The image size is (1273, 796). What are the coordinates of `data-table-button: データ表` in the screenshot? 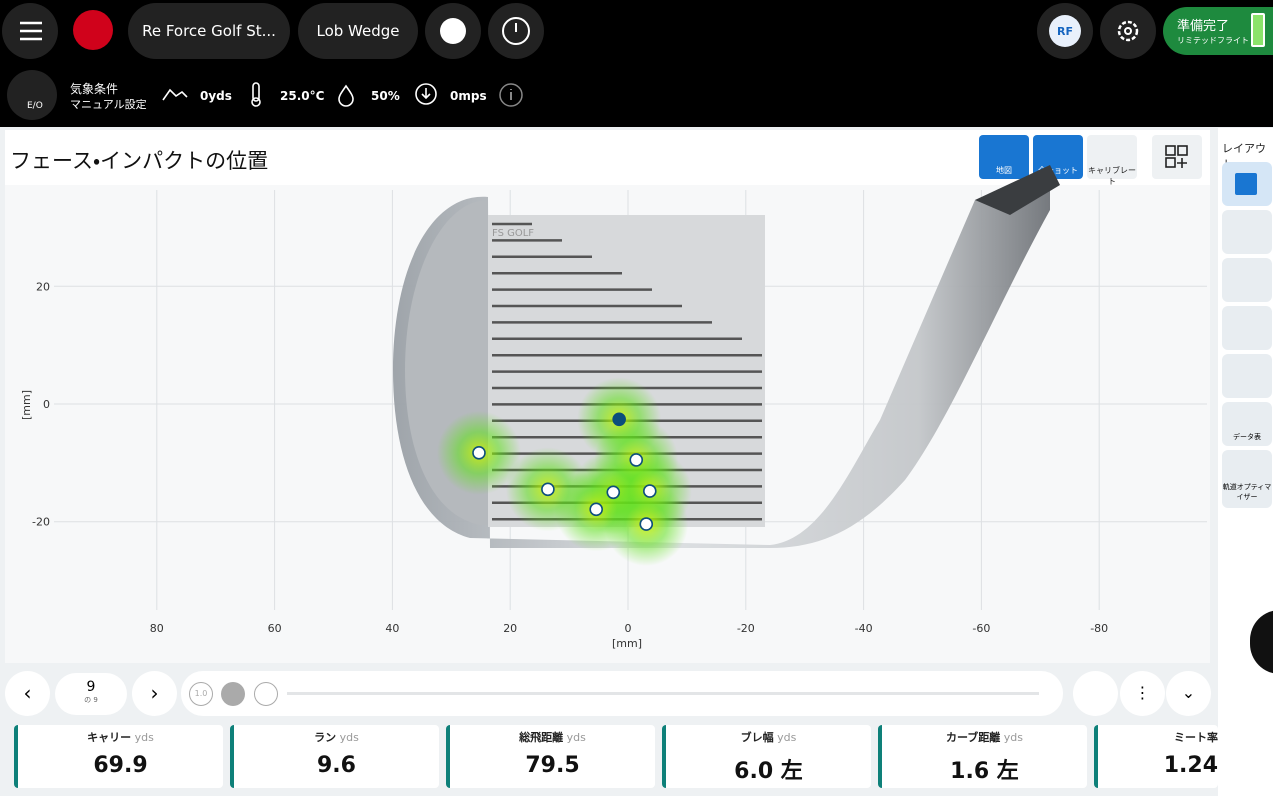 It's located at (1247, 424).